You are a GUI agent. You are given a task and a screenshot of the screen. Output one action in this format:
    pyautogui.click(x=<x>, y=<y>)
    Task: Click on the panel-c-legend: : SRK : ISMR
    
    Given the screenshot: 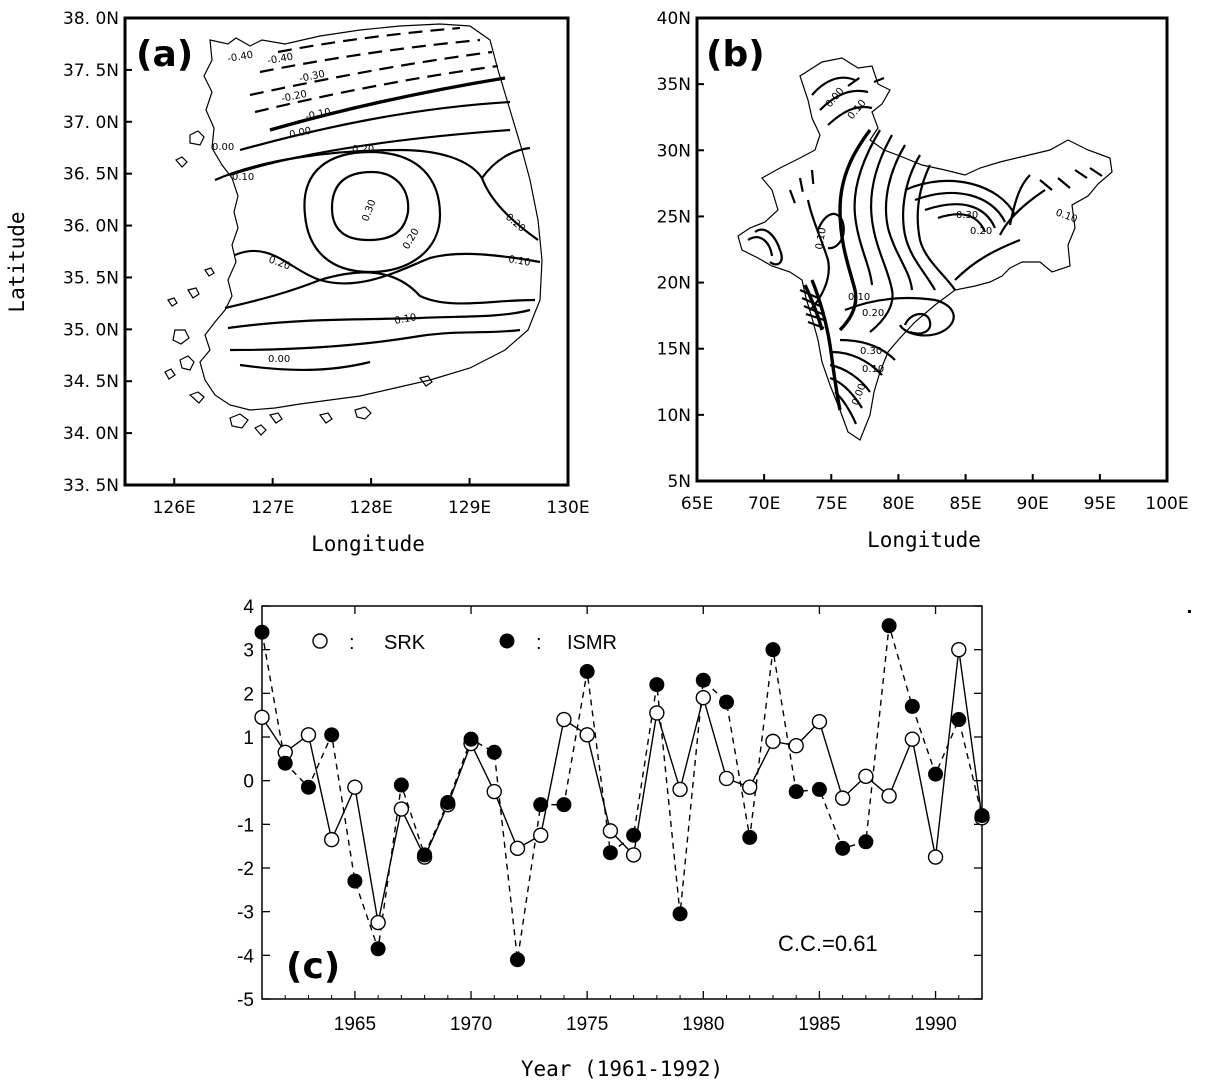 What is the action you would take?
    pyautogui.click(x=464, y=643)
    